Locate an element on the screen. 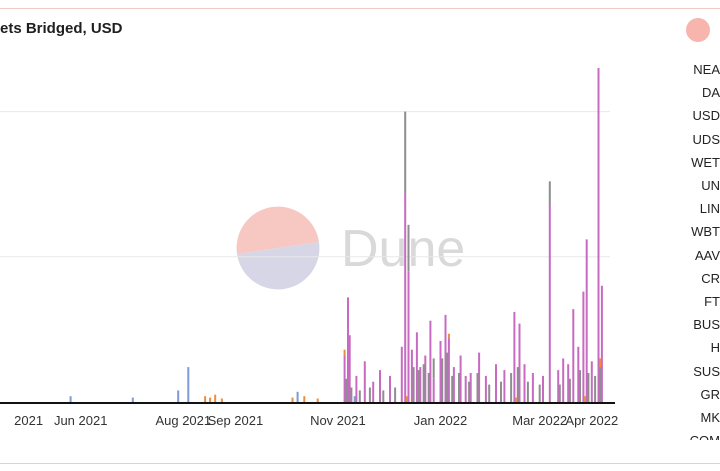 This screenshot has height=471, width=720. dune-watermark: Dune is located at coordinates (350, 248).